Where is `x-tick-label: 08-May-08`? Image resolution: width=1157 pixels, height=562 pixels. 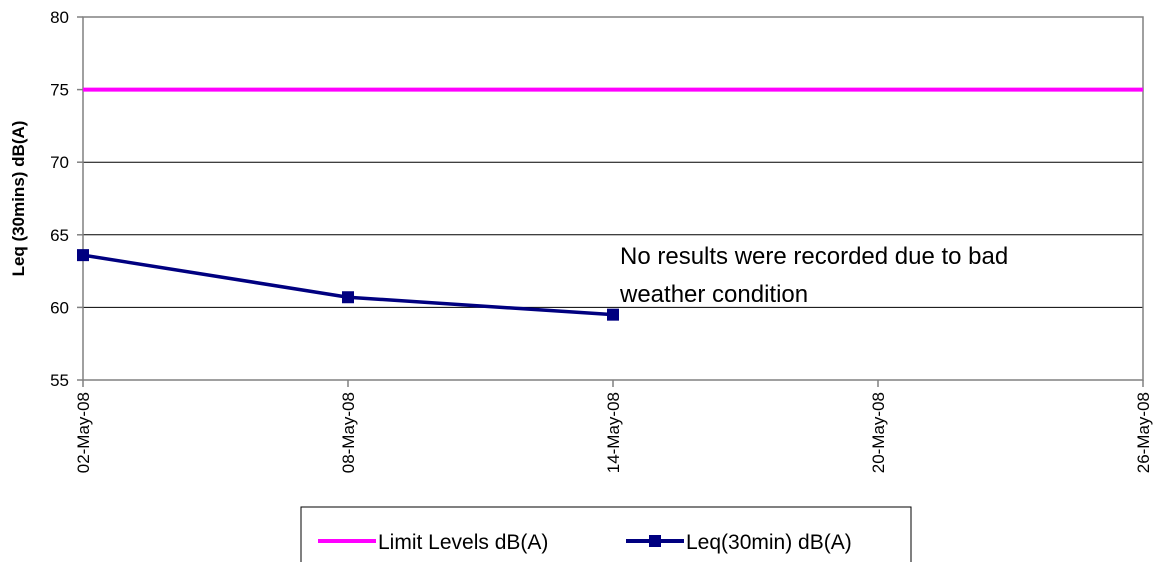
x-tick-label: 08-May-08 is located at coordinates (348, 432).